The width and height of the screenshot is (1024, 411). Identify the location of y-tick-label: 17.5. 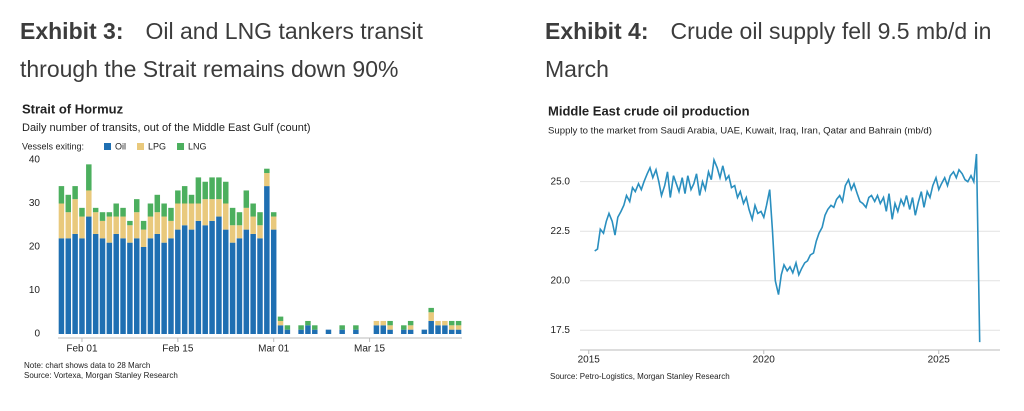
(561, 330).